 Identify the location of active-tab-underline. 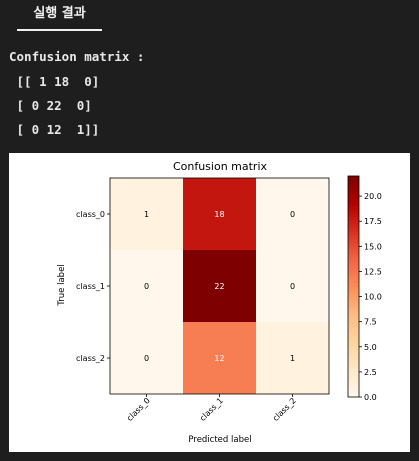
(59, 30).